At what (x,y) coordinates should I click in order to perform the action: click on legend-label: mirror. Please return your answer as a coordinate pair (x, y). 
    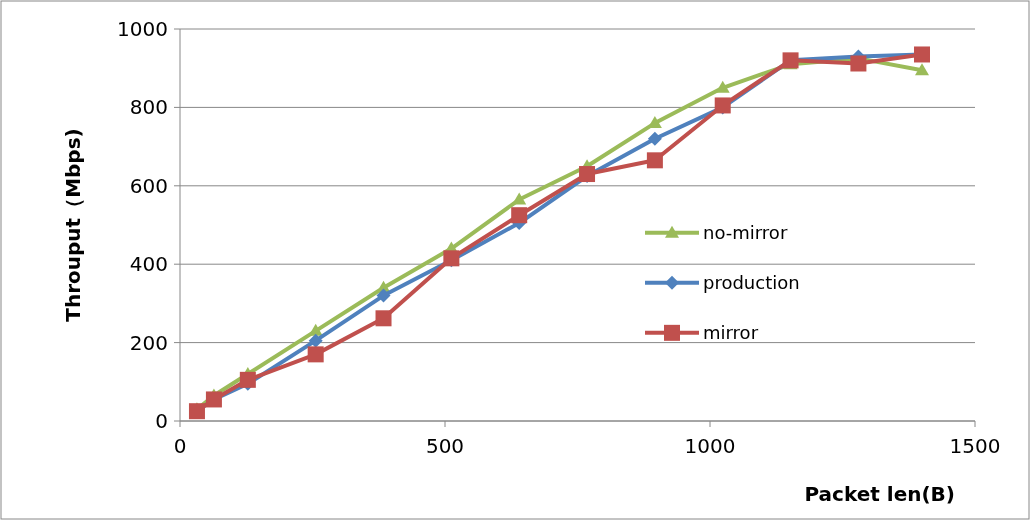
    Looking at the image, I should click on (731, 333).